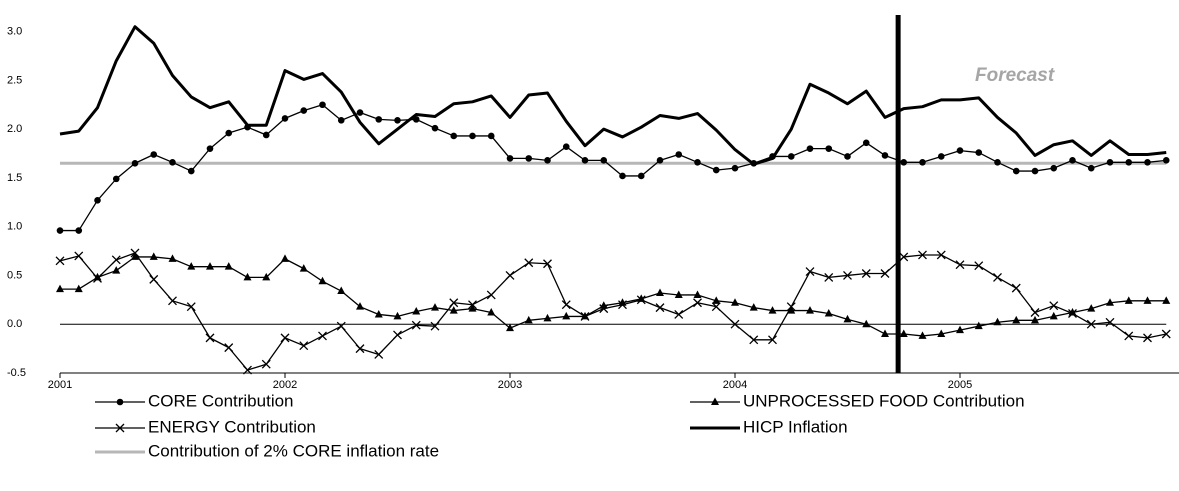  I want to click on y-tick-label: 0.5, so click(14, 275).